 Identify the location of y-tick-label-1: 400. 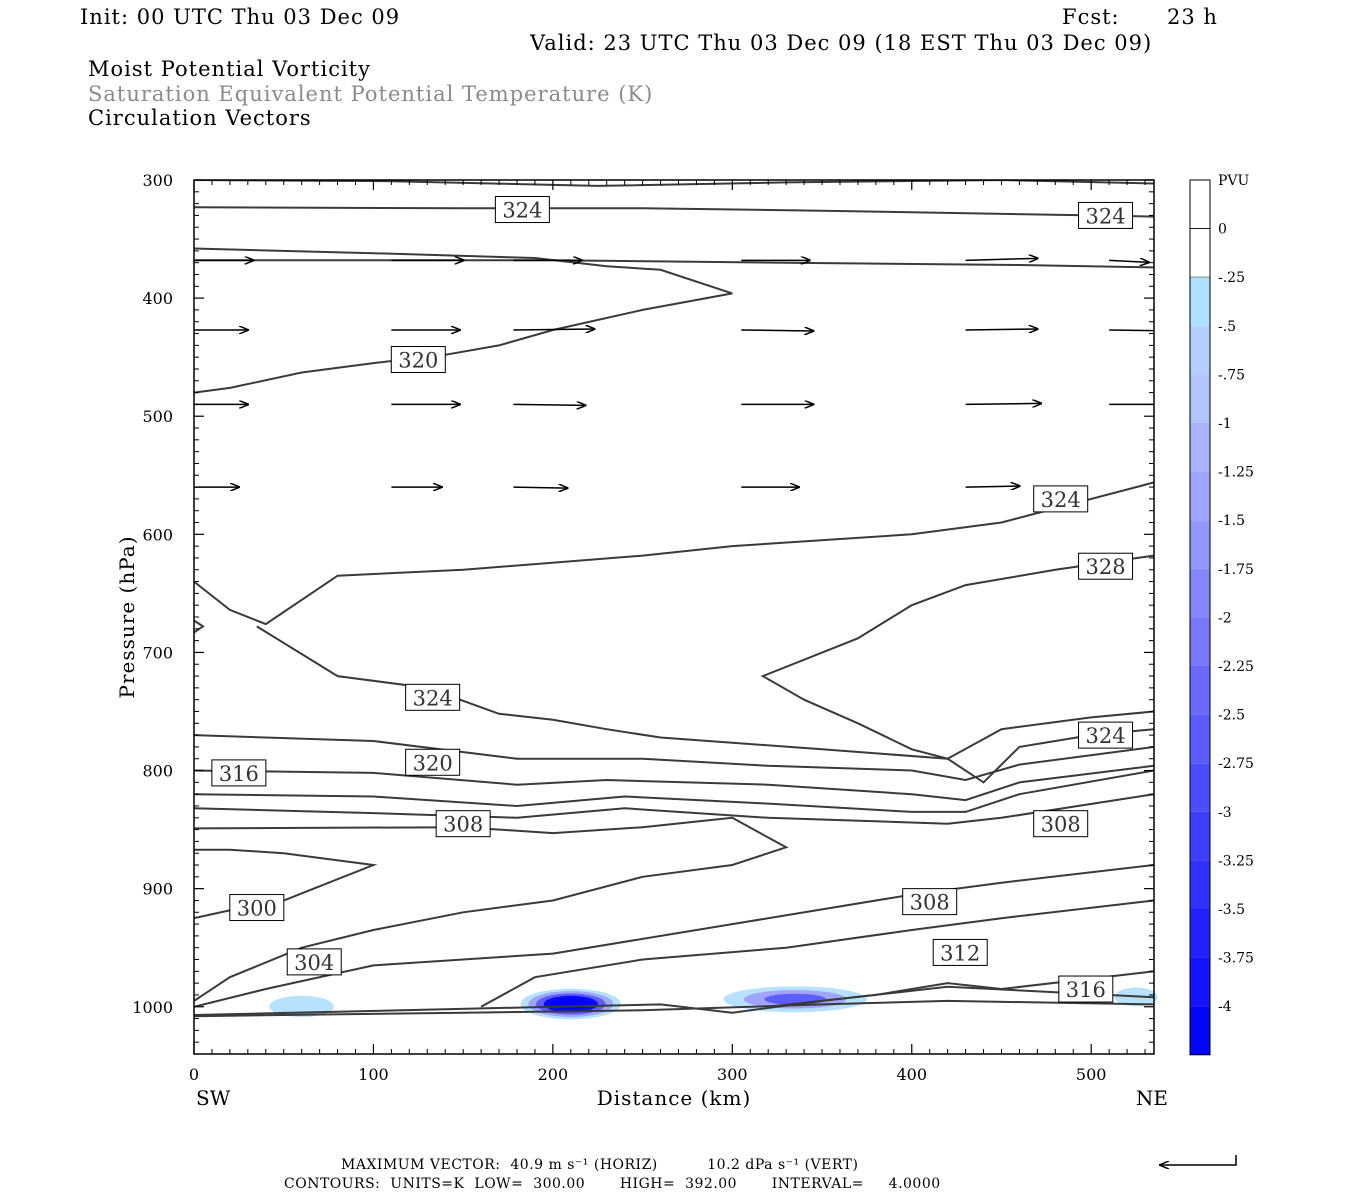
(157, 298).